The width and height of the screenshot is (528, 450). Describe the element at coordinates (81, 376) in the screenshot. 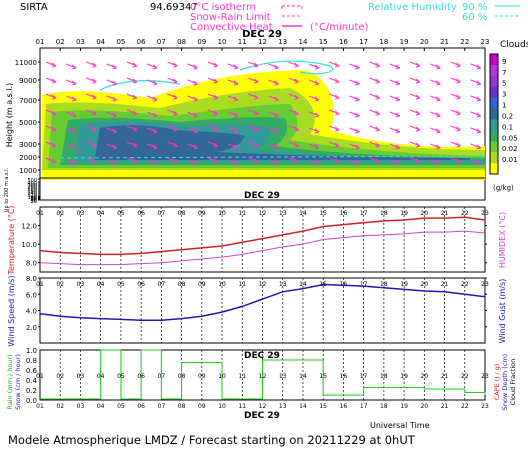

I see `precip-x-tick-label-inner: 03` at that location.